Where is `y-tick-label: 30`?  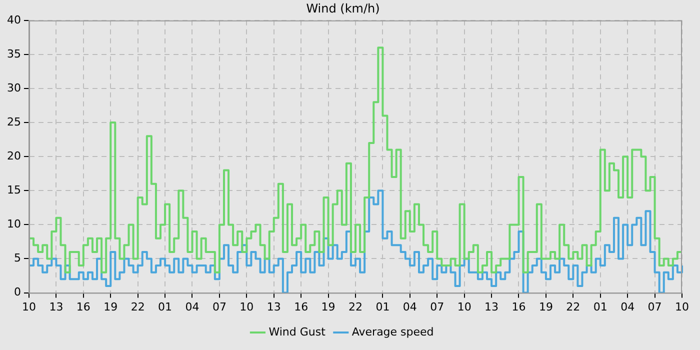 y-tick-label: 30 is located at coordinates (13, 87).